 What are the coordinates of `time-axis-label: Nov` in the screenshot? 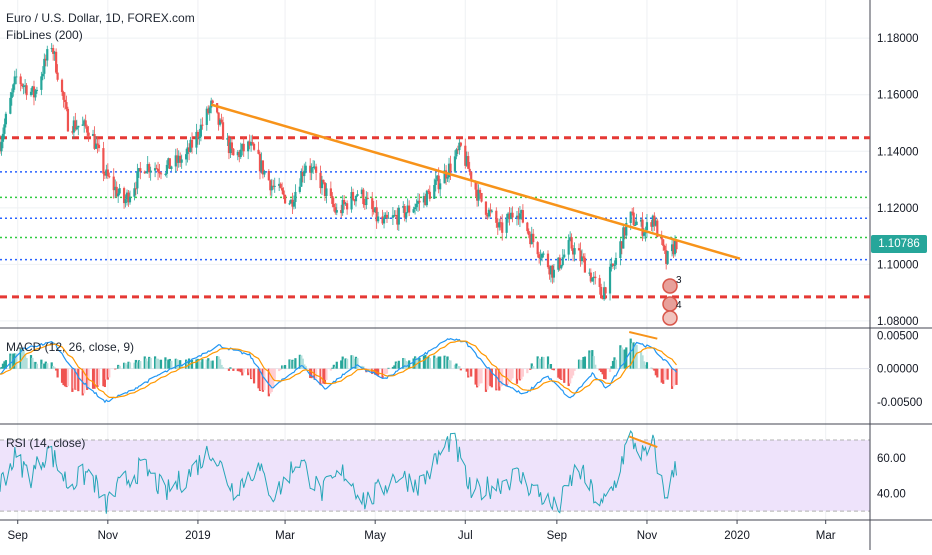 It's located at (108, 536).